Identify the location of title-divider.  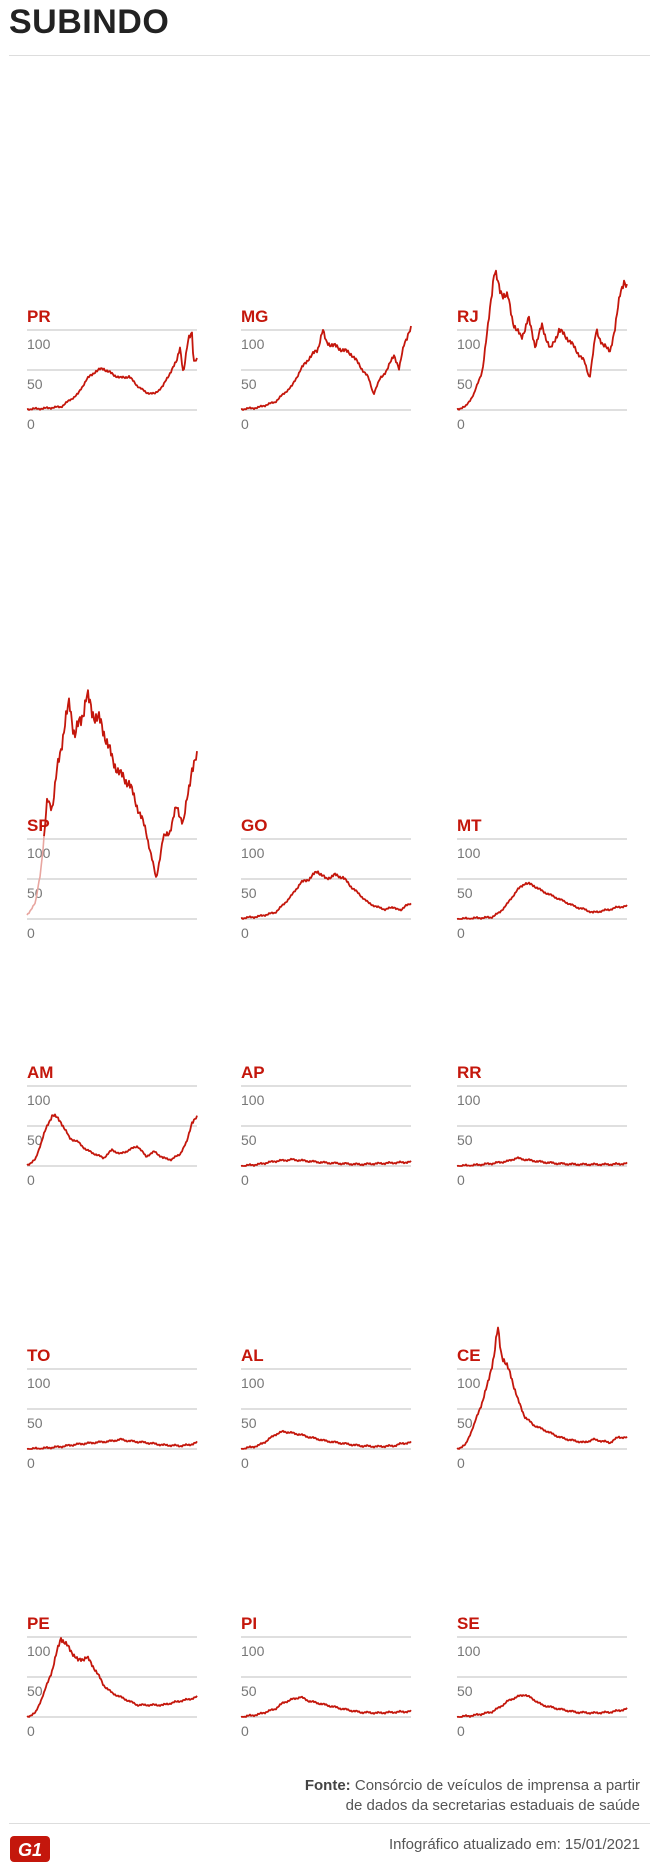
(329, 55).